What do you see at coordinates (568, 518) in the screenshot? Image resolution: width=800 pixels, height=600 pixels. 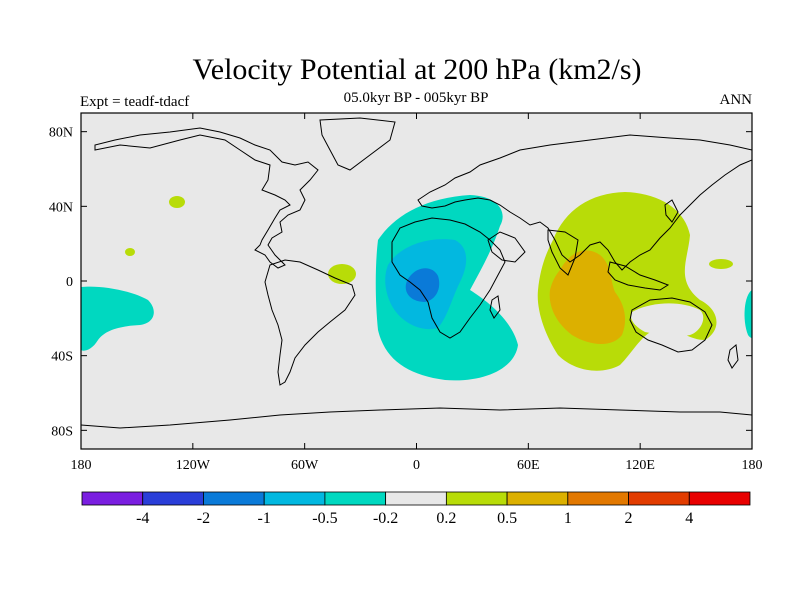 I see `colorbar-label: 1` at bounding box center [568, 518].